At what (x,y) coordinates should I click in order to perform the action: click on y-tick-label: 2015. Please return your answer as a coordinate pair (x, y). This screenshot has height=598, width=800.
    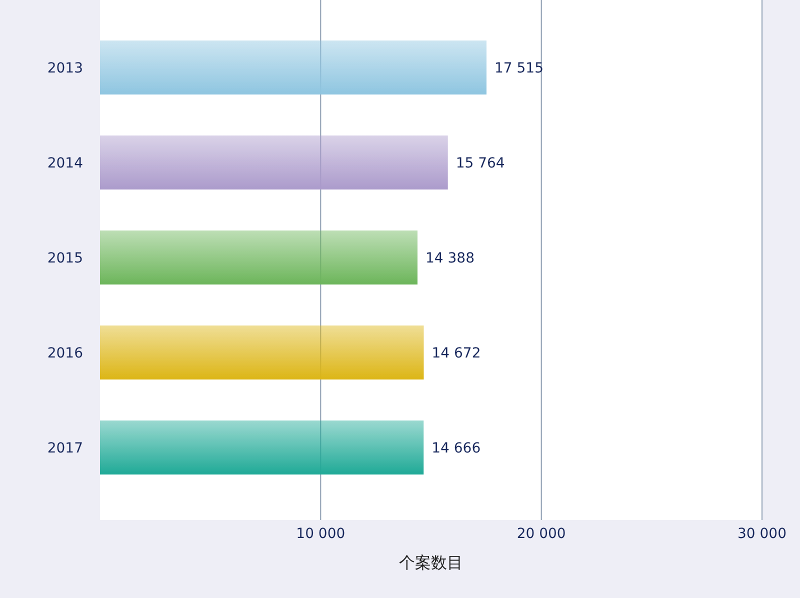
    Looking at the image, I should click on (65, 258).